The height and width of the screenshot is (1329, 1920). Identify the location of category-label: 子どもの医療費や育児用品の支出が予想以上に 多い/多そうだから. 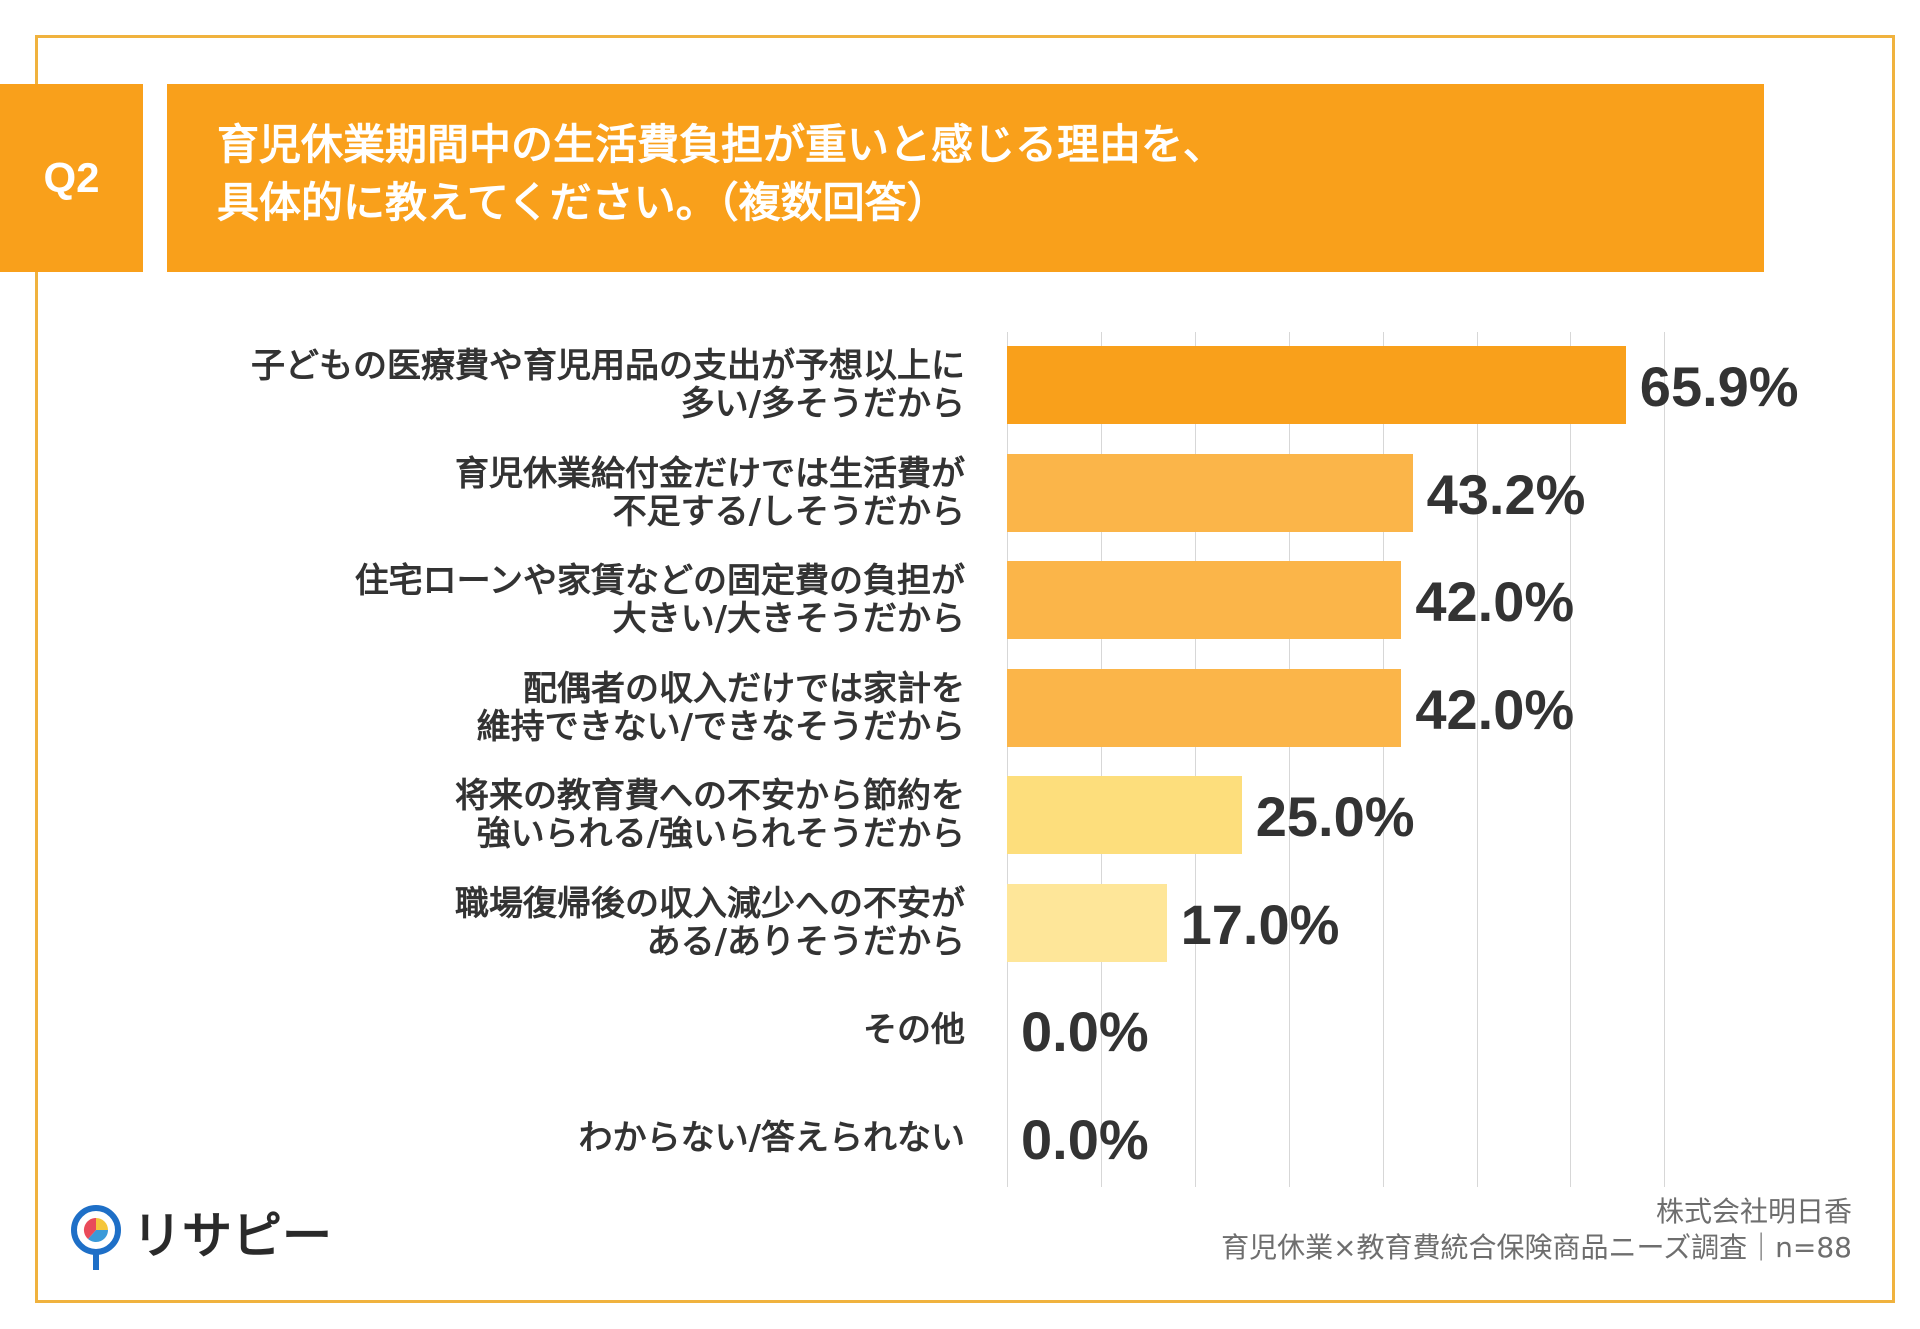
(515, 385).